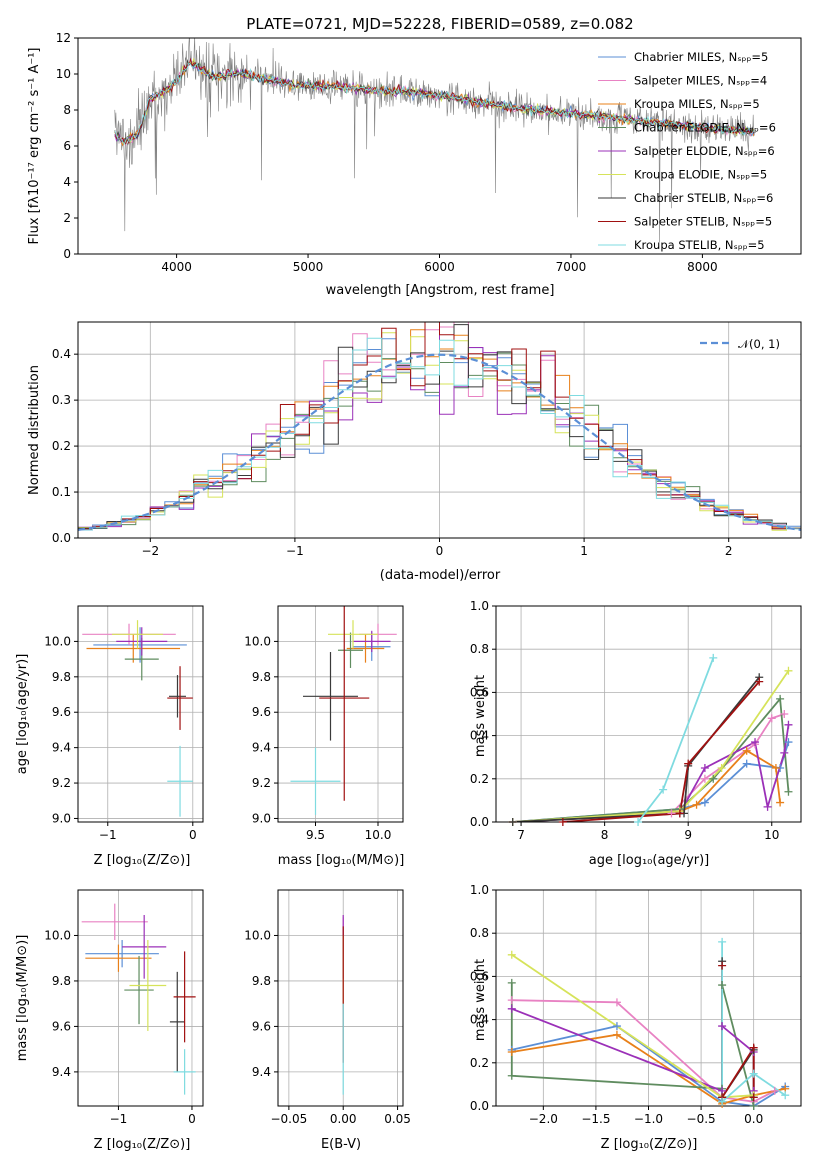  I want to click on mw-z-xlabel: Z [log₁₀(Z/Z⊙)], so click(649, 1144).